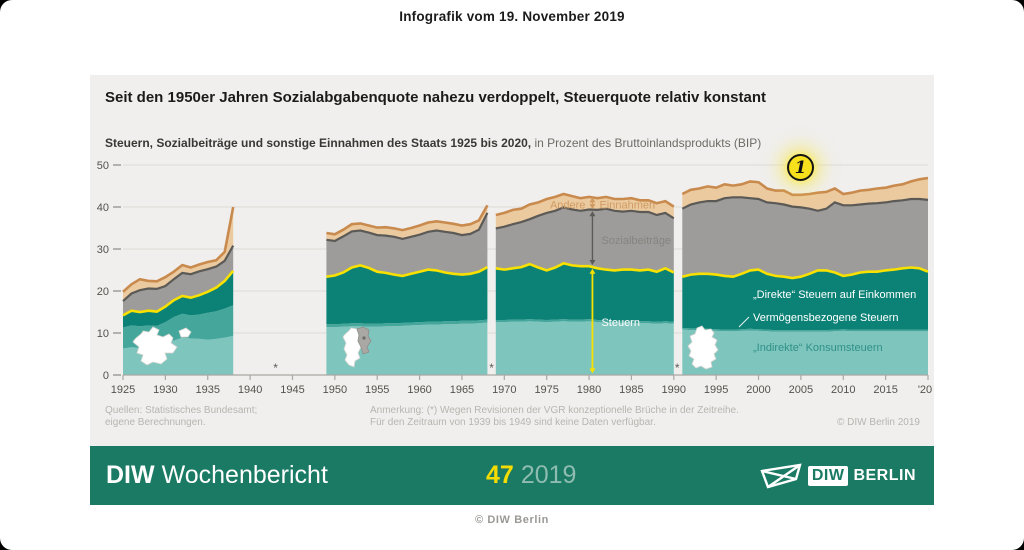 The image size is (1024, 550). I want to click on svg-text: 1985, so click(631, 390).